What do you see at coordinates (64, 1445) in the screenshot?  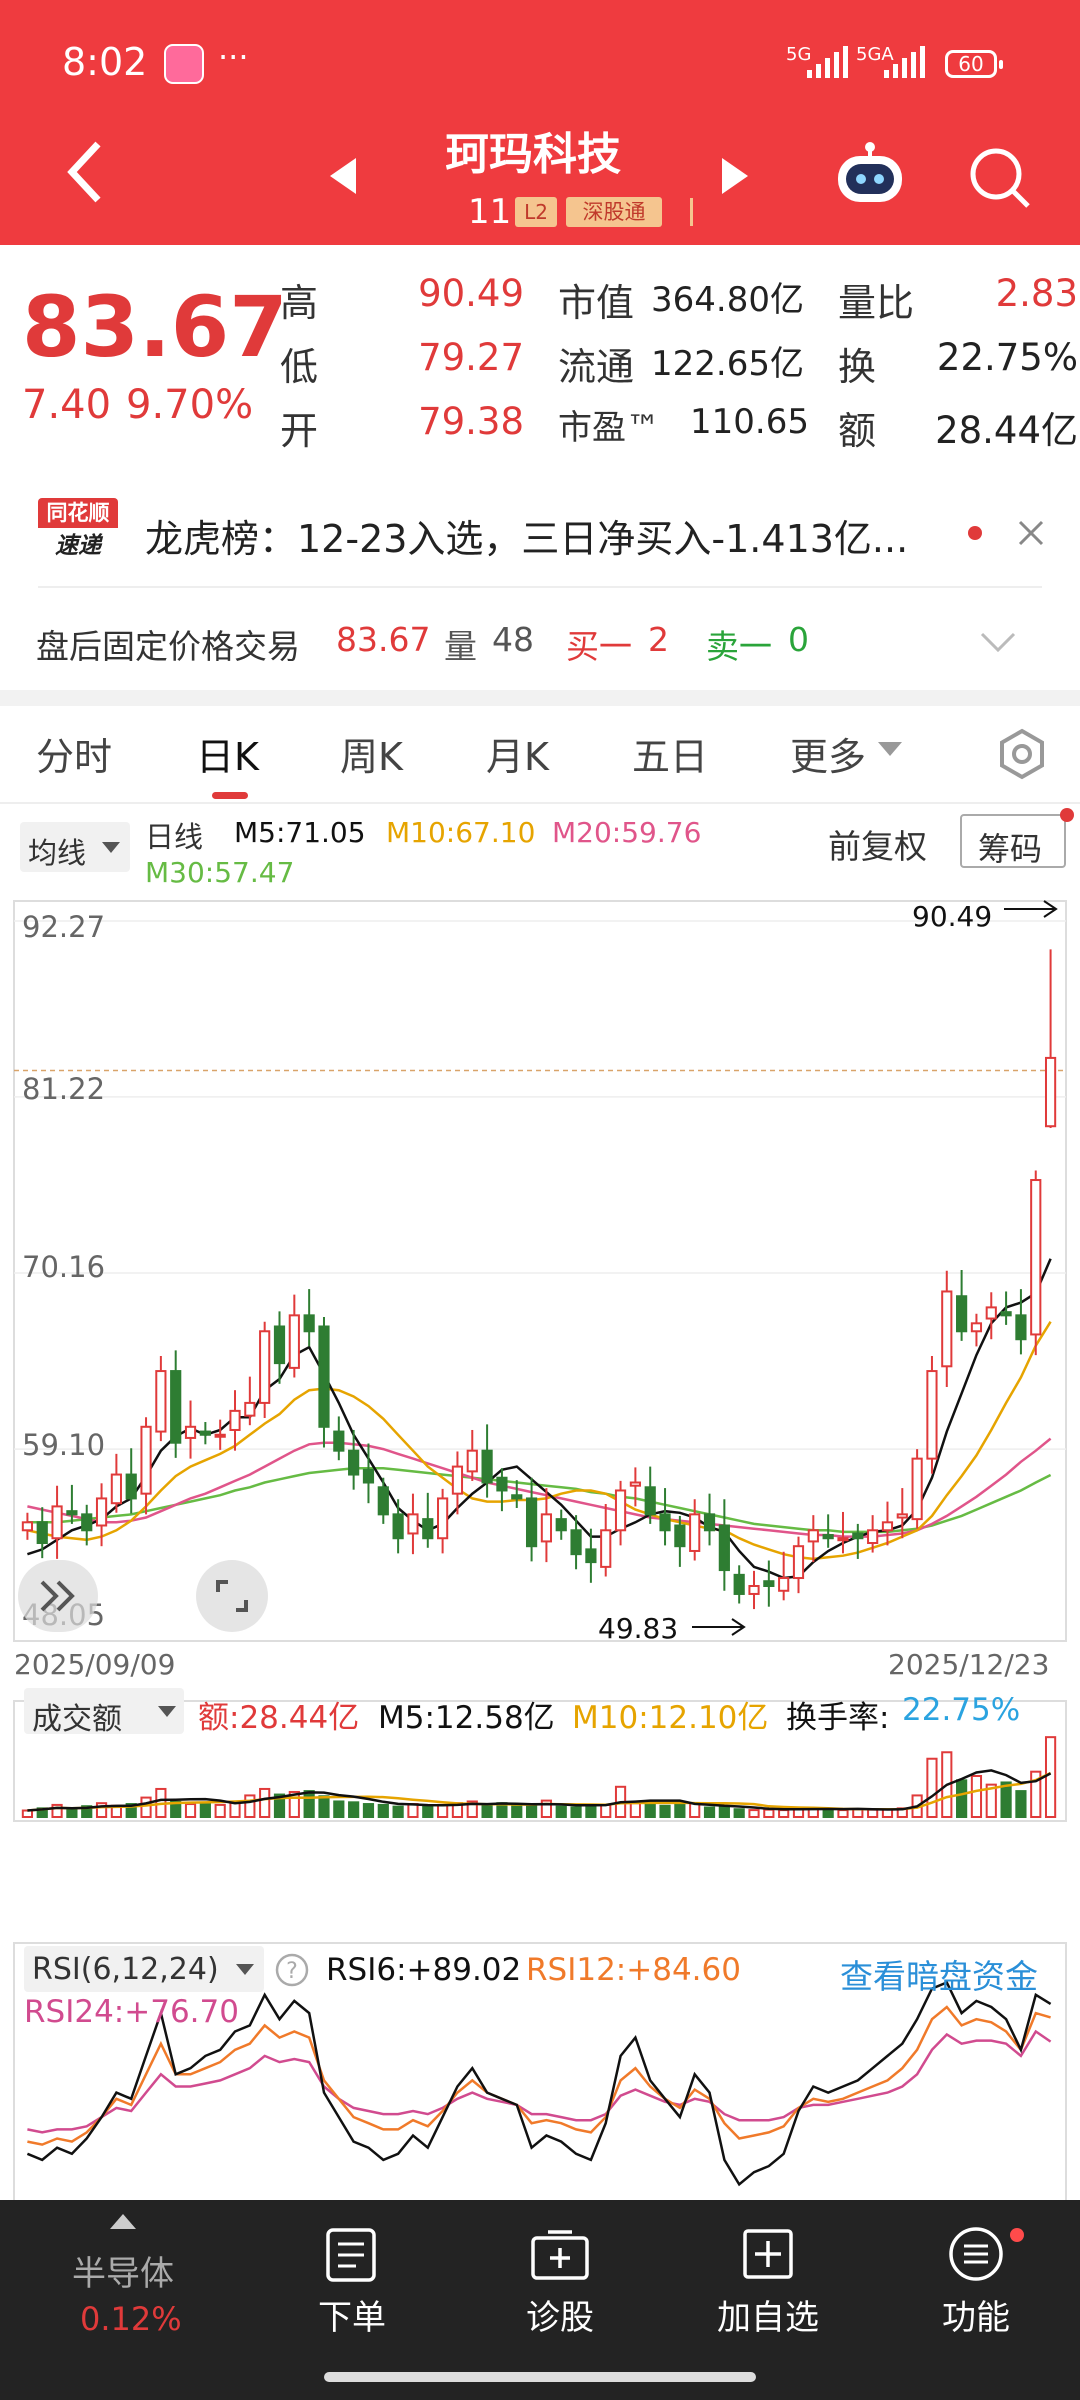 I see `y-tick-4: 59.10` at bounding box center [64, 1445].